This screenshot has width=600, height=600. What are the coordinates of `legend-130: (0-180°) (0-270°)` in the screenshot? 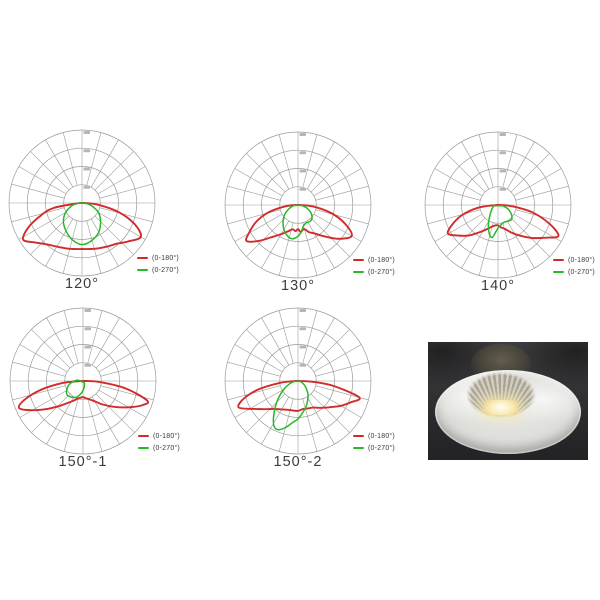 It's located at (374, 266).